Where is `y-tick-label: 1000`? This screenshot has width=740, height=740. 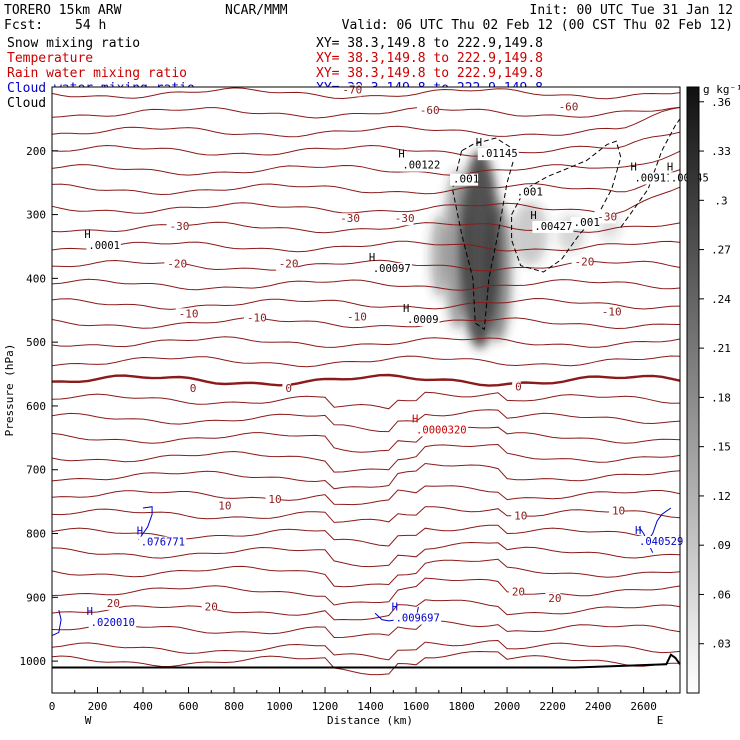 y-tick-label: 1000 is located at coordinates (33, 661).